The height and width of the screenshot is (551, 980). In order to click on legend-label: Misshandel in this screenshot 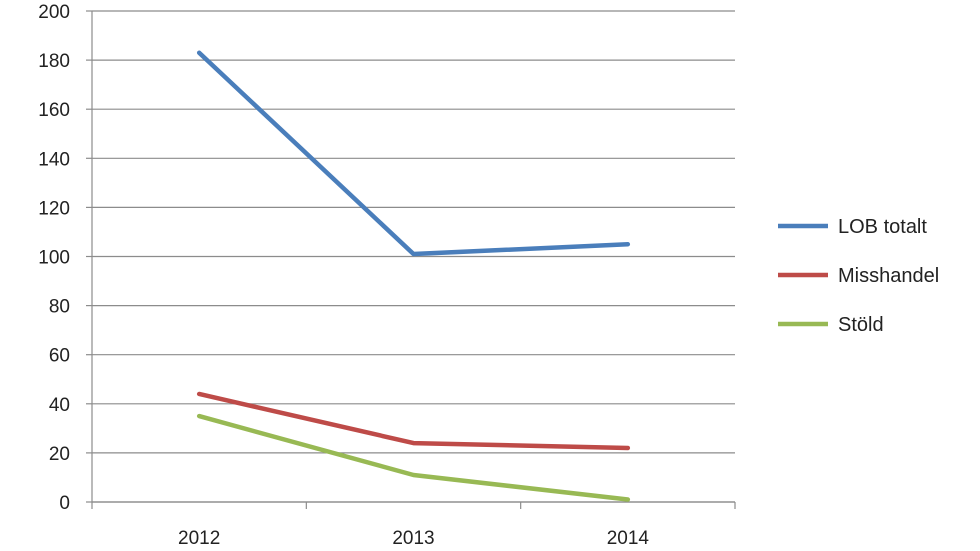, I will do `click(888, 276)`.